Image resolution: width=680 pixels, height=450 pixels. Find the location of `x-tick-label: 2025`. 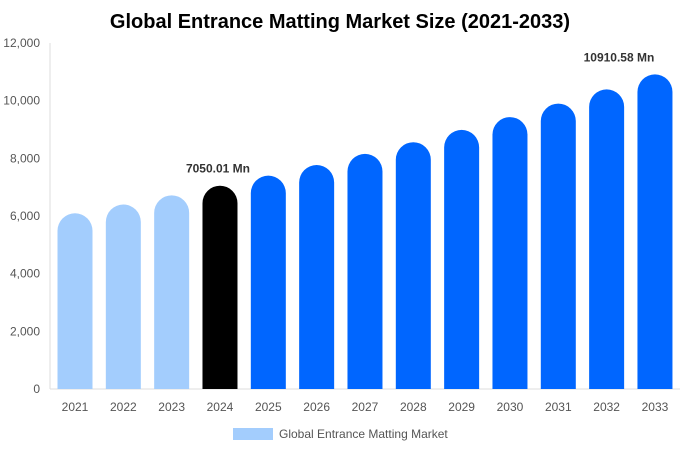

x-tick-label: 2025 is located at coordinates (268, 407).